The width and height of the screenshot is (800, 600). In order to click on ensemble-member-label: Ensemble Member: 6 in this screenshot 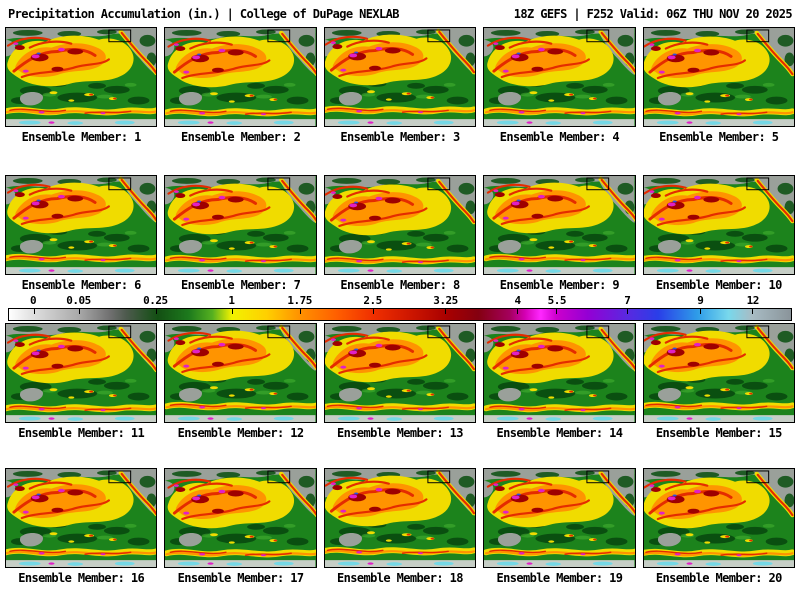, I will do `click(81, 285)`.